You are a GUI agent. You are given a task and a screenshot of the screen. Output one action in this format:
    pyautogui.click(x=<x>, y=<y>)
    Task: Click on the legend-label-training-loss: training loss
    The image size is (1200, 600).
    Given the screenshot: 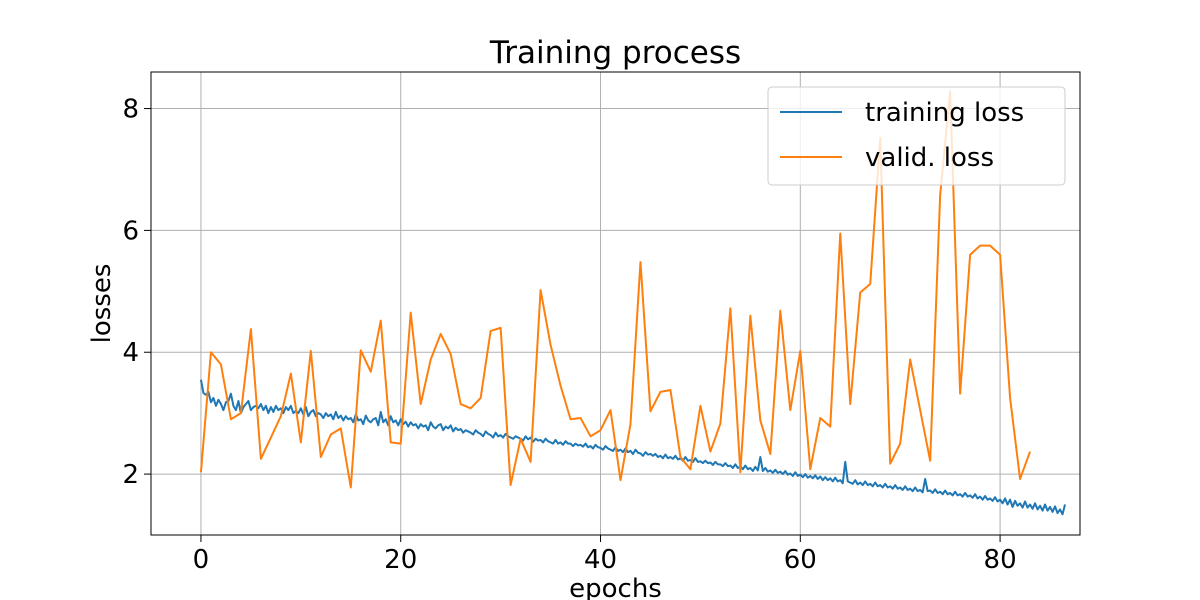 What is the action you would take?
    pyautogui.click(x=944, y=113)
    